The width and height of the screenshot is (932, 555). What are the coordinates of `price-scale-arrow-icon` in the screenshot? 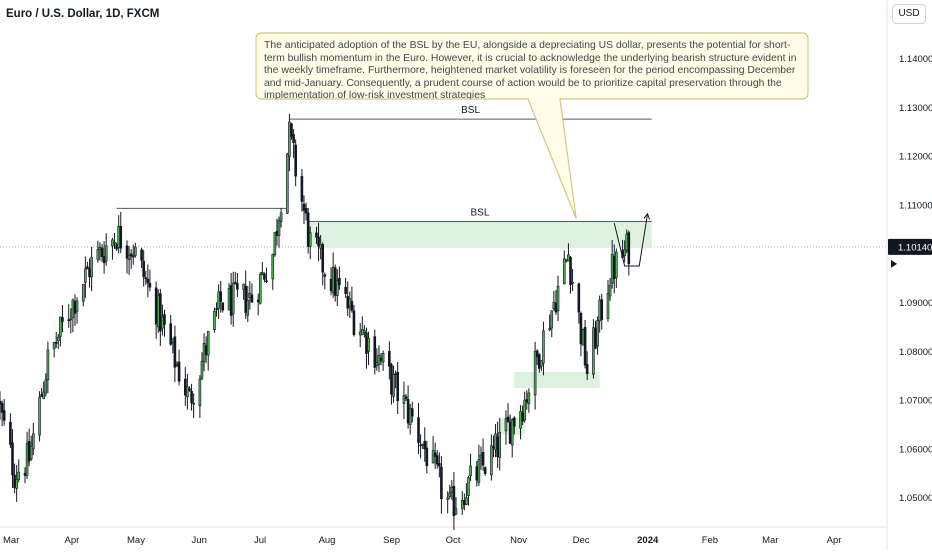 It's located at (894, 263).